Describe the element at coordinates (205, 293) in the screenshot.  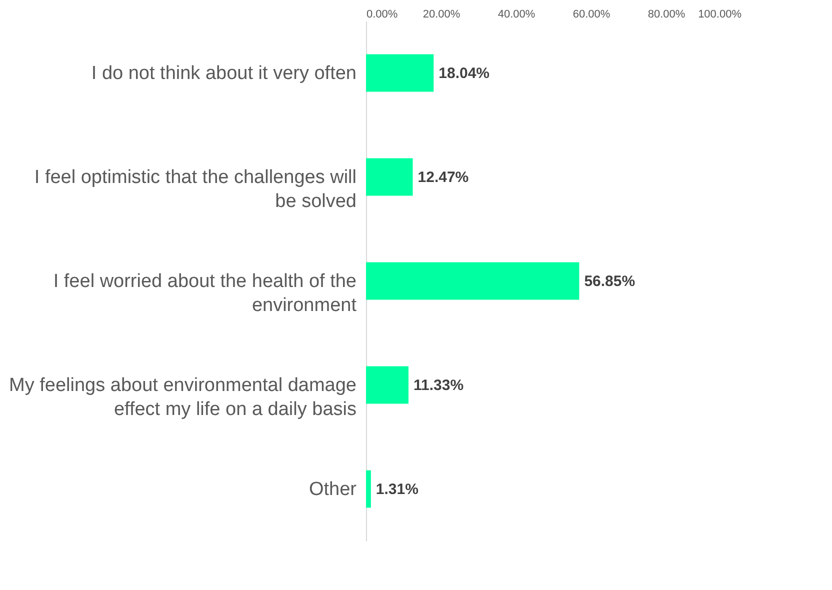
I see `y-tick-label: I feel worried about the health of the environment` at that location.